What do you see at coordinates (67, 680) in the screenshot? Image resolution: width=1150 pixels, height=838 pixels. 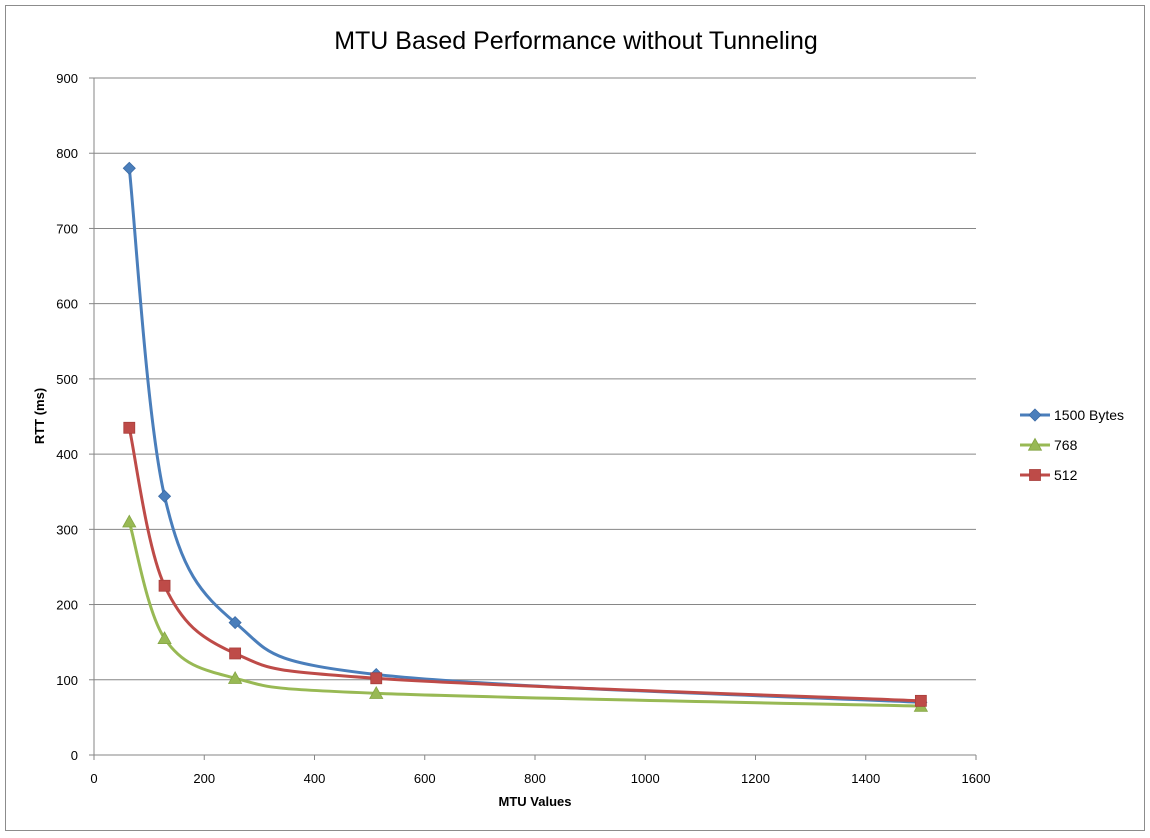 I see `y-tick-label: 100` at bounding box center [67, 680].